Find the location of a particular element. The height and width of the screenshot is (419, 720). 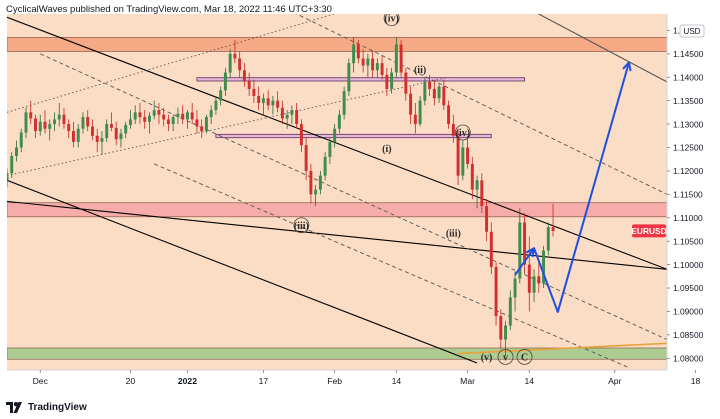

tradingview-logo: TradingView is located at coordinates (46, 407).